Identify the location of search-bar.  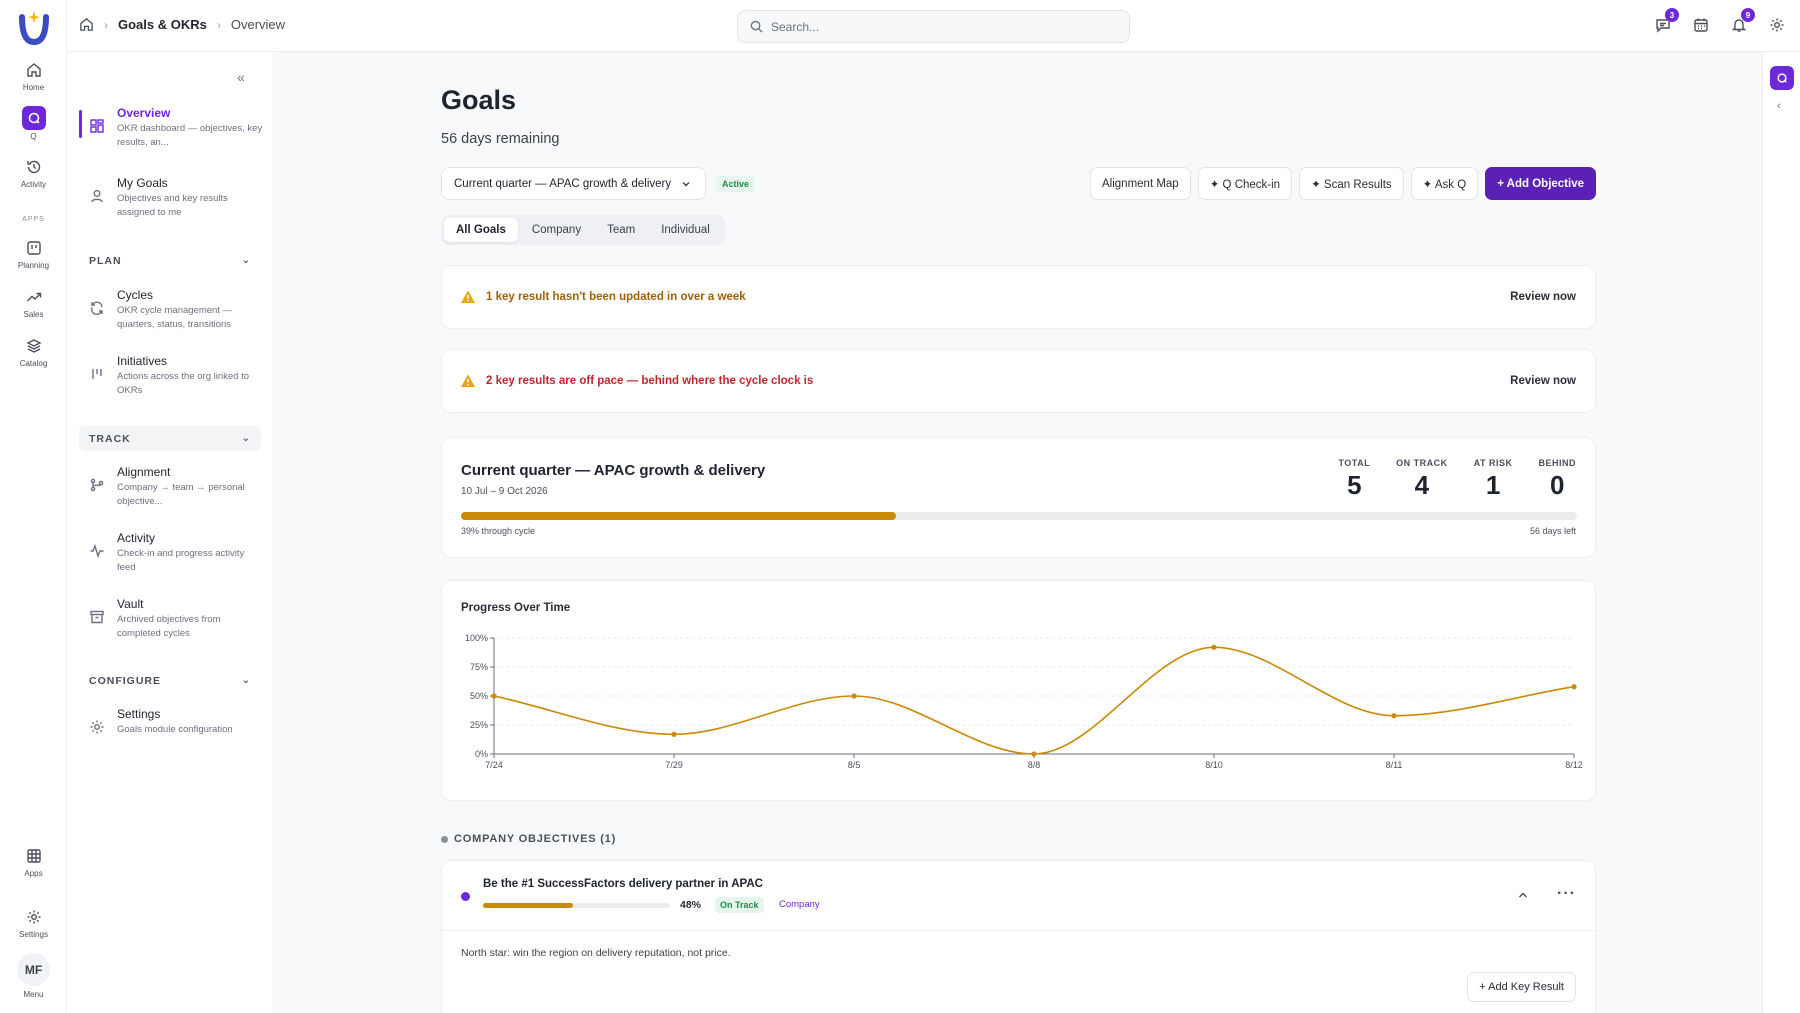
(933, 26).